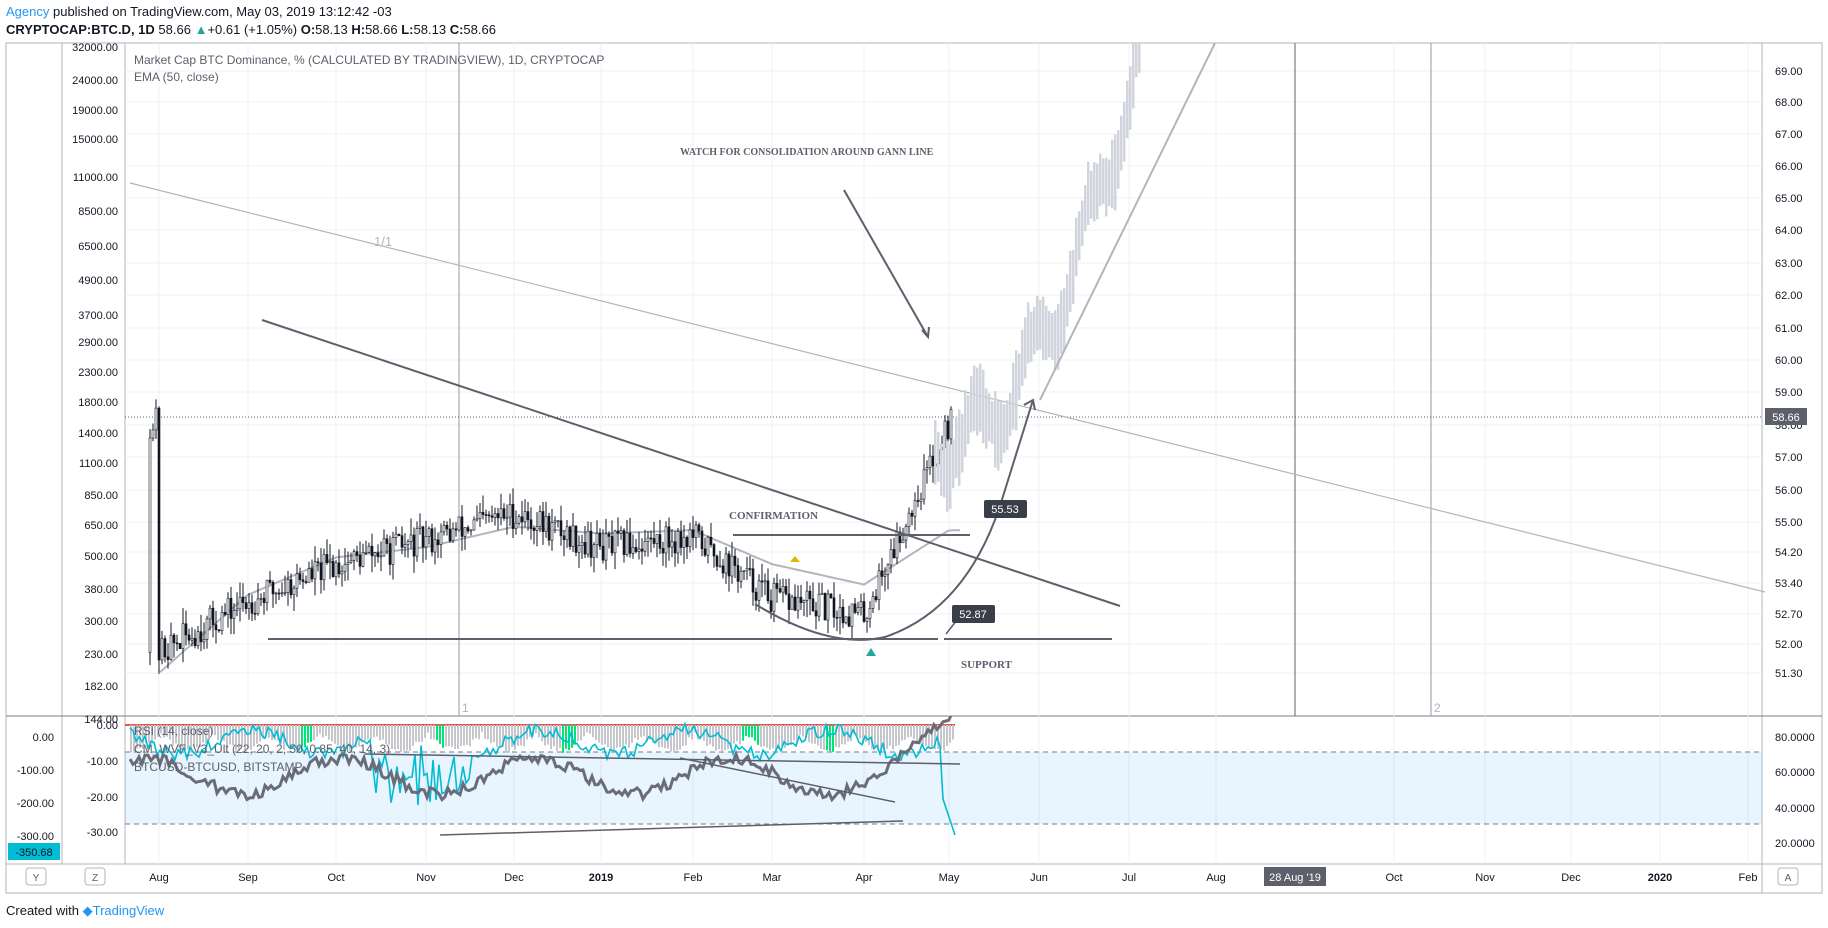 The height and width of the screenshot is (928, 1828). What do you see at coordinates (1789, 674) in the screenshot?
I see `right-axis-tick: 51.30` at bounding box center [1789, 674].